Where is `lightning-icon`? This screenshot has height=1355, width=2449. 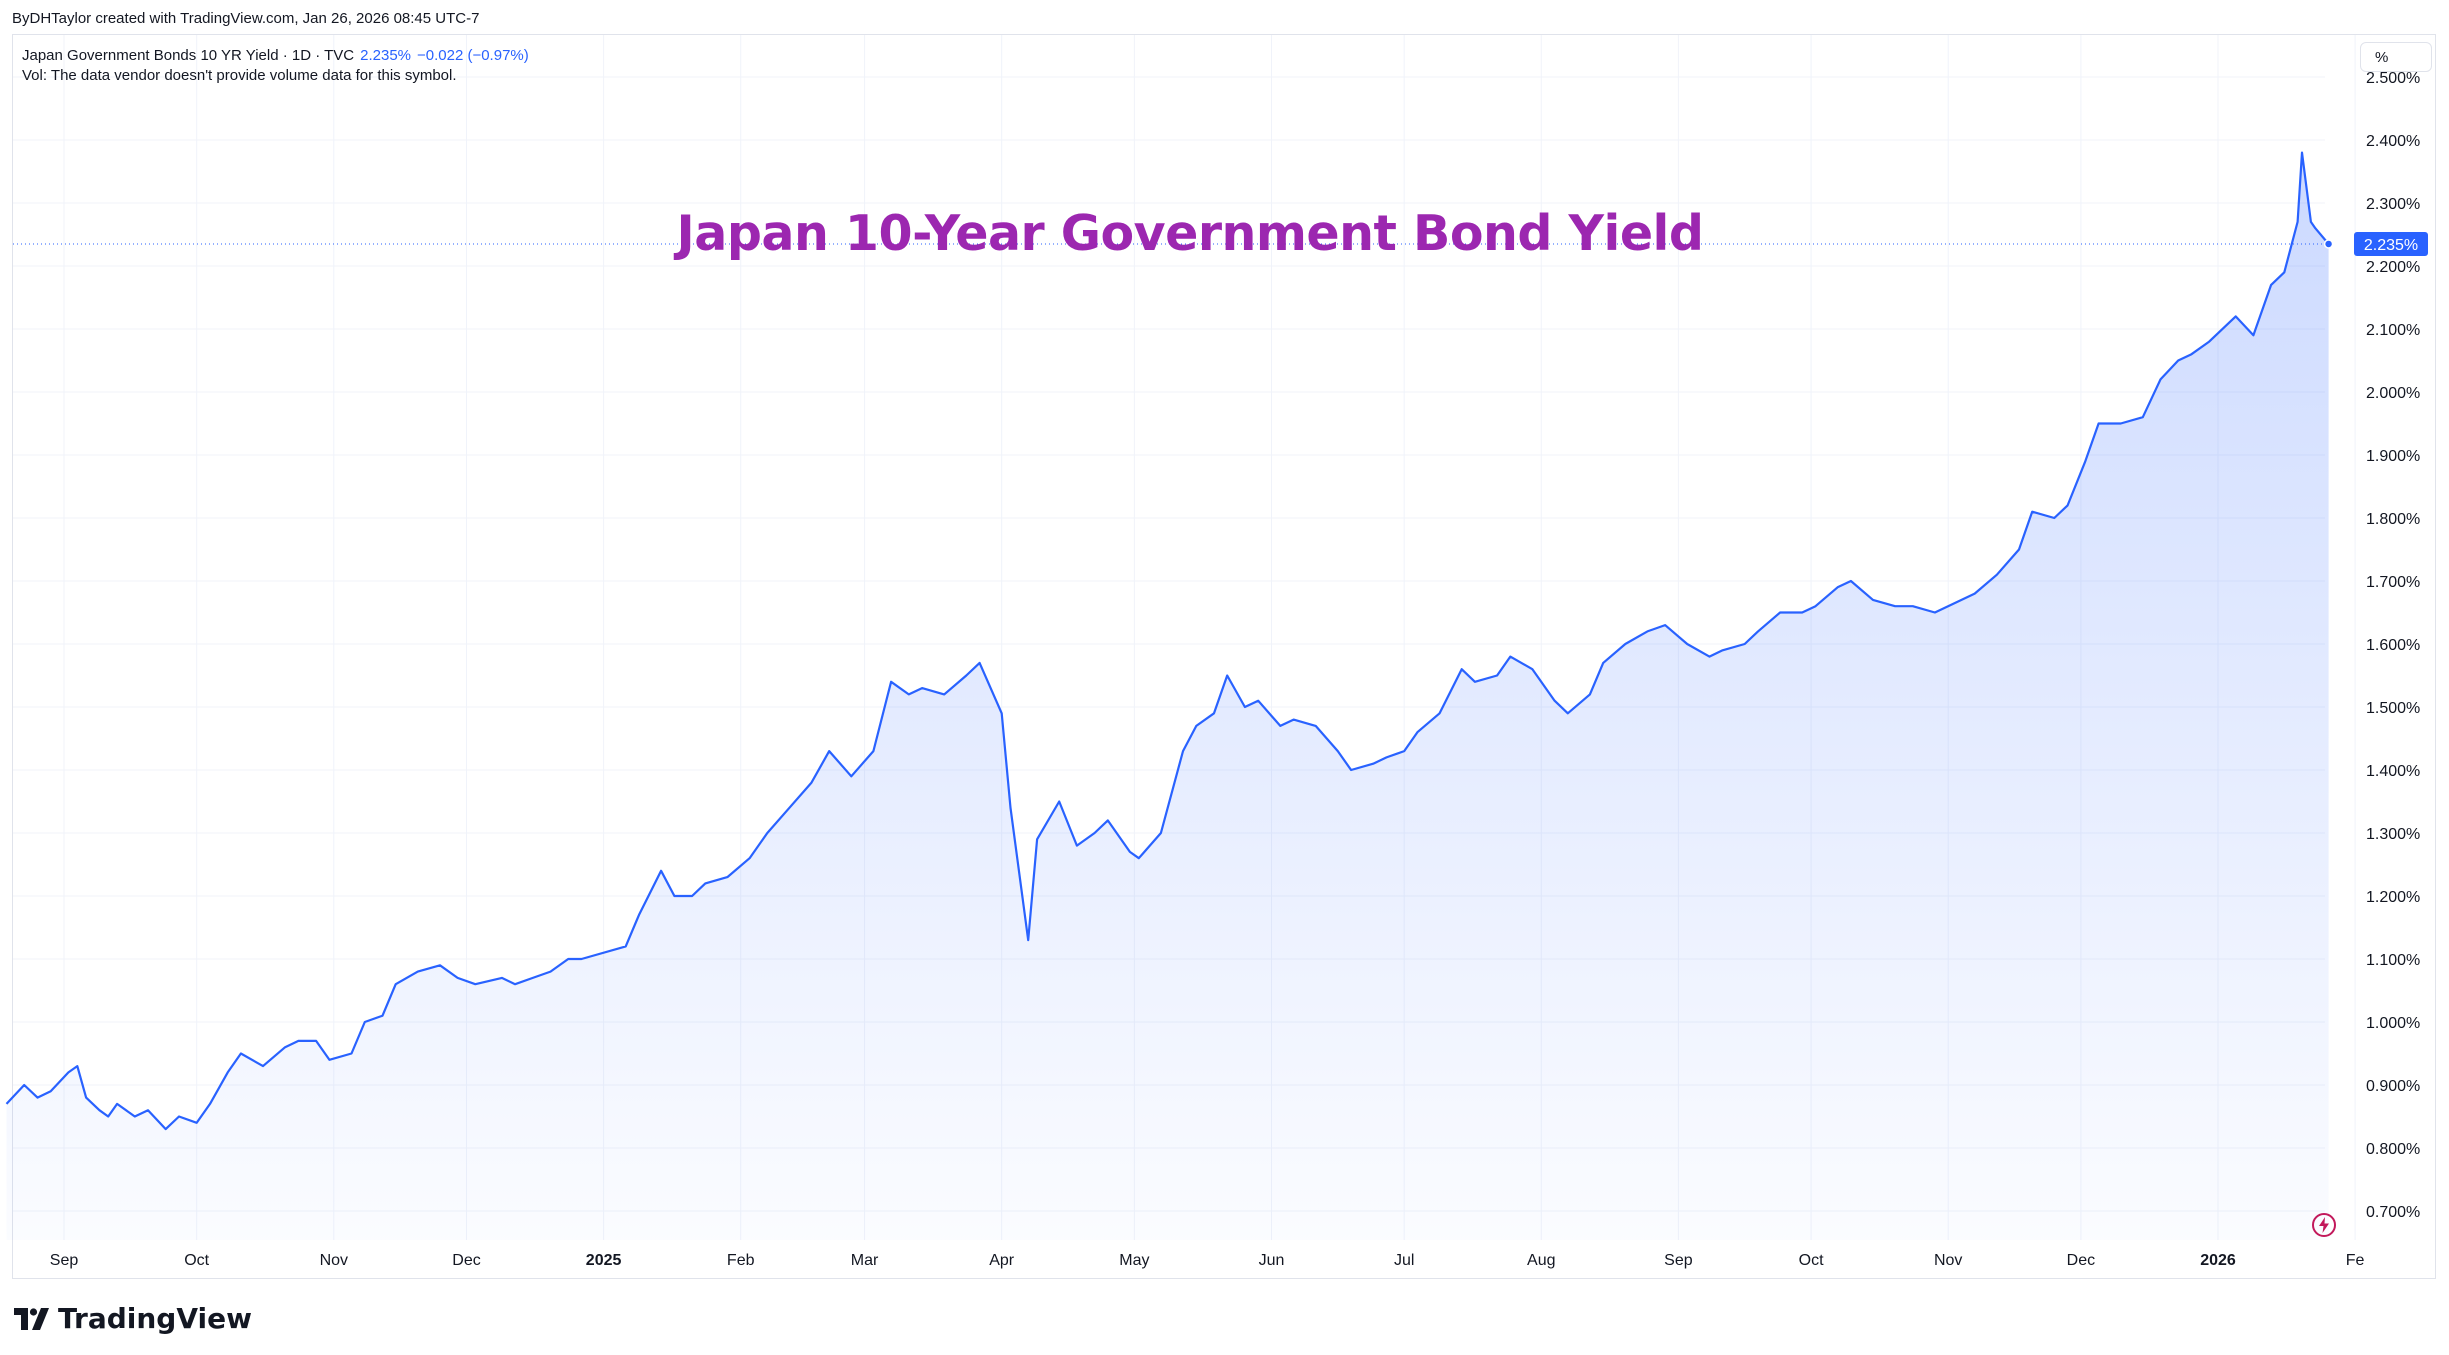
lightning-icon is located at coordinates (2324, 1225).